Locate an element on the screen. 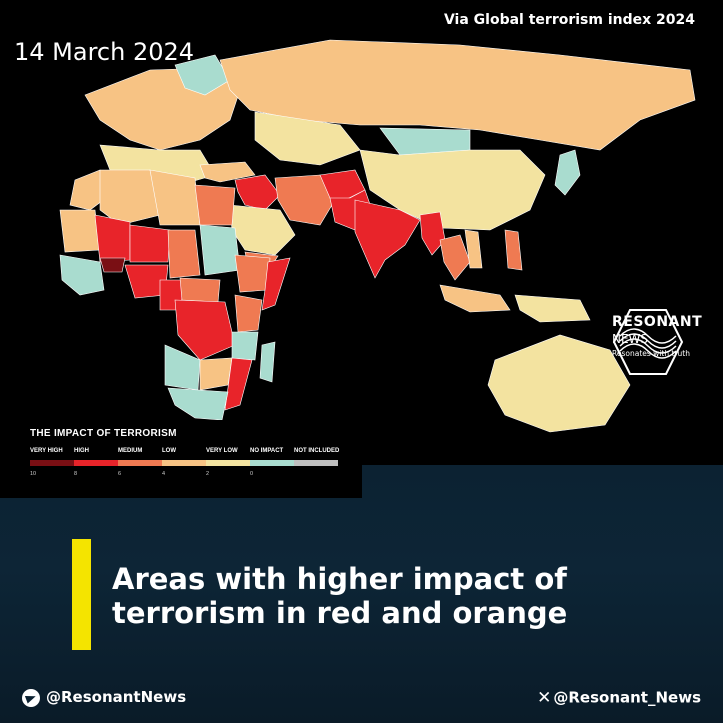  region-sudan is located at coordinates (220, 250).